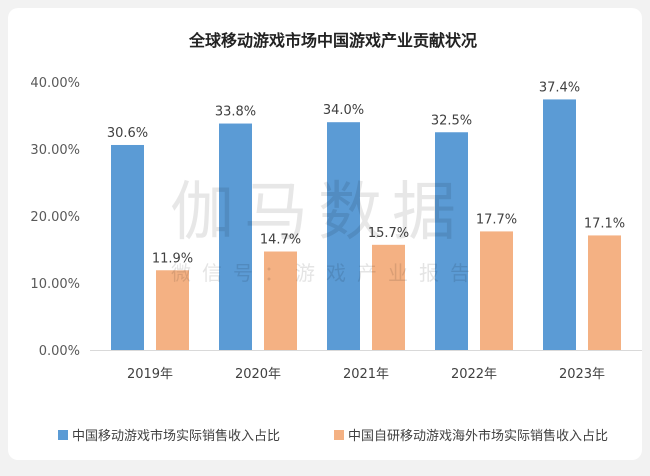 This screenshot has width=650, height=476. What do you see at coordinates (604, 223) in the screenshot?
I see `data-label: 17.1%` at bounding box center [604, 223].